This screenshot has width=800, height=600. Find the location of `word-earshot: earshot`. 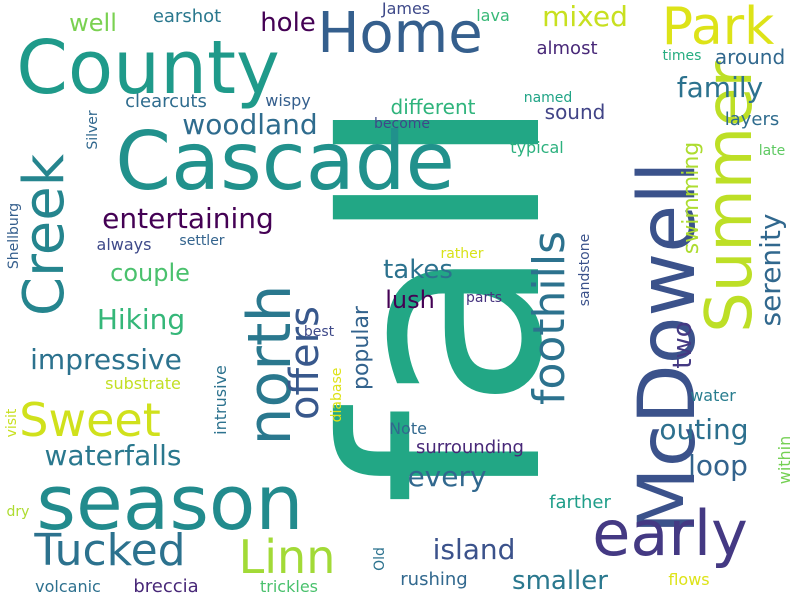

word-earshot: earshot is located at coordinates (187, 16).